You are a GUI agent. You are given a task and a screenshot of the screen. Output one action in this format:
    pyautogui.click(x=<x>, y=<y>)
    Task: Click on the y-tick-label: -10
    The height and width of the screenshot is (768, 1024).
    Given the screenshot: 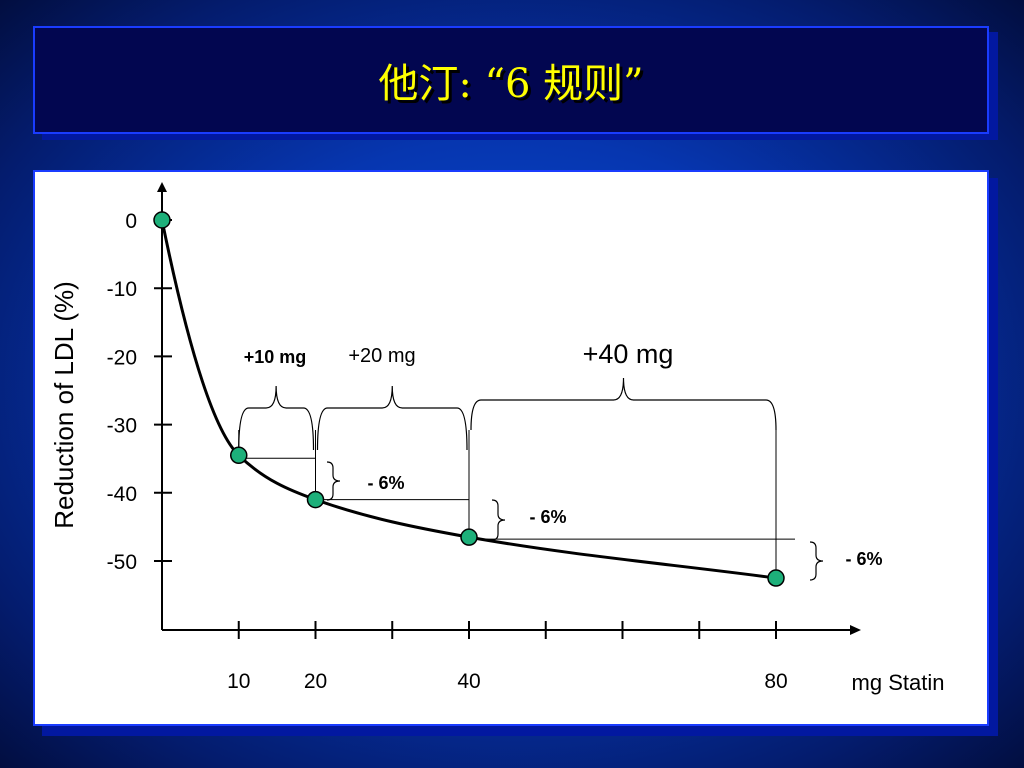 What is the action you would take?
    pyautogui.click(x=122, y=289)
    